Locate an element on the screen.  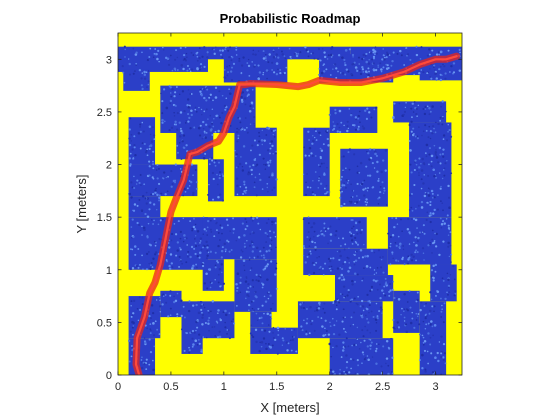
x-tick-label: 1.5 is located at coordinates (276, 387).